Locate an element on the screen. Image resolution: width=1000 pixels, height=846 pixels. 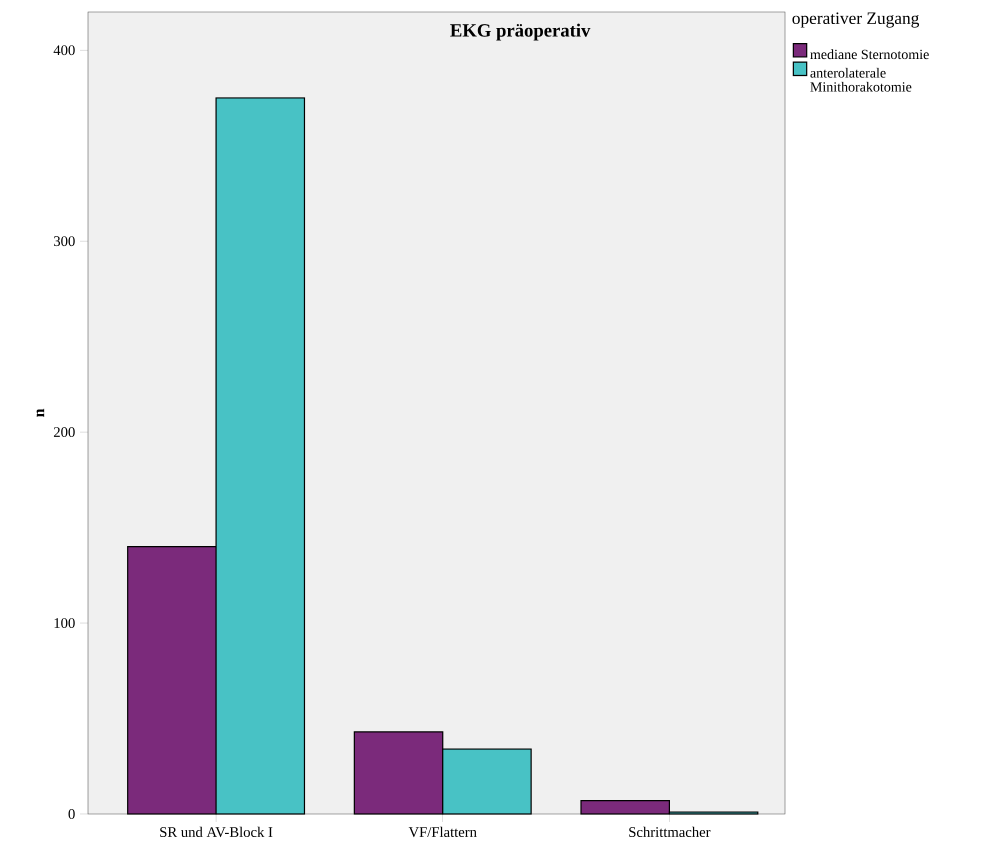
y-tick-label: 200 is located at coordinates (64, 432).